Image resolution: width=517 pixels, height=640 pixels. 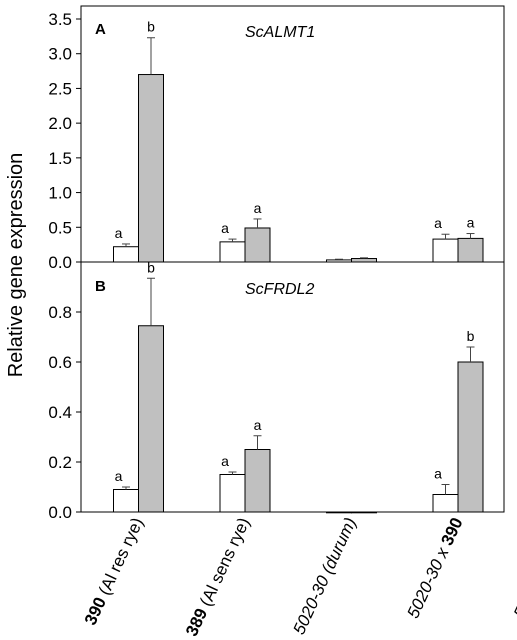 I want to click on panel-b-y-ticks: 0.0 0.2 0.4 0.6 0.8, so click(x=64, y=412).